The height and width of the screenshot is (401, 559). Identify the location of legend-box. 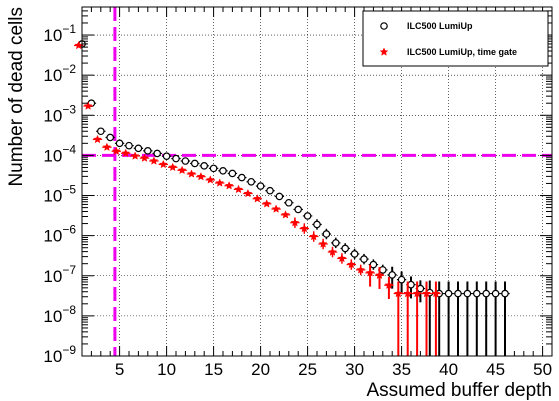
(455, 38).